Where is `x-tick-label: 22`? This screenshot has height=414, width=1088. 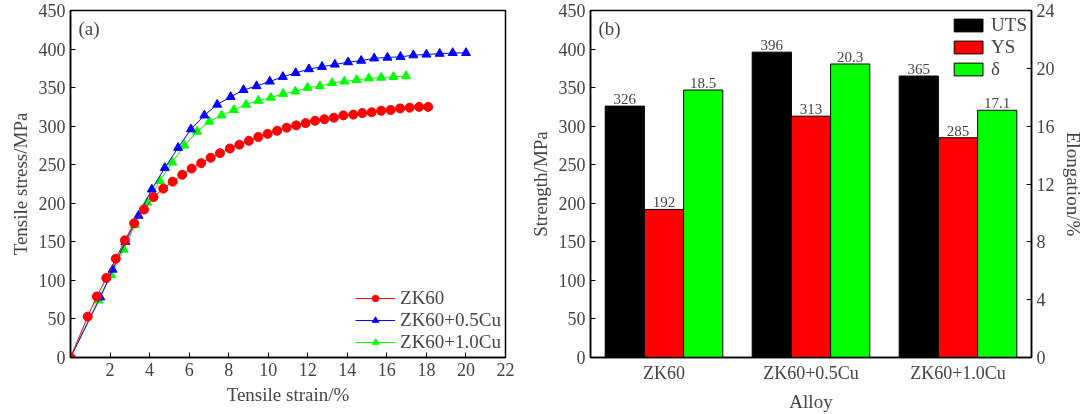 x-tick-label: 22 is located at coordinates (505, 369).